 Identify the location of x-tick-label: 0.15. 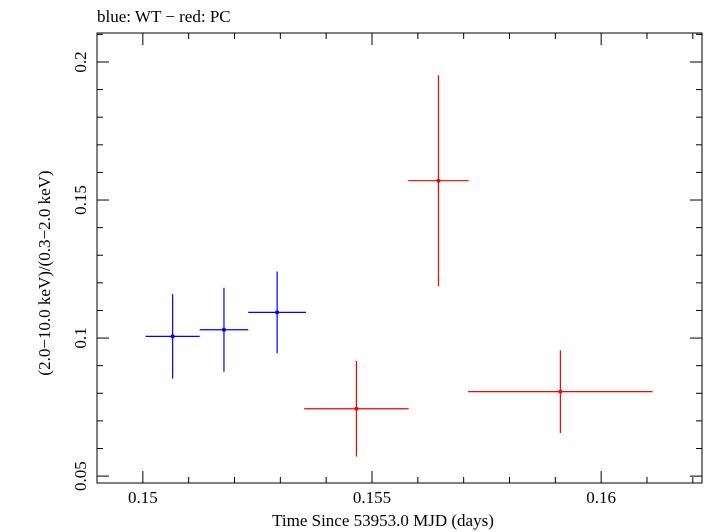
(143, 497).